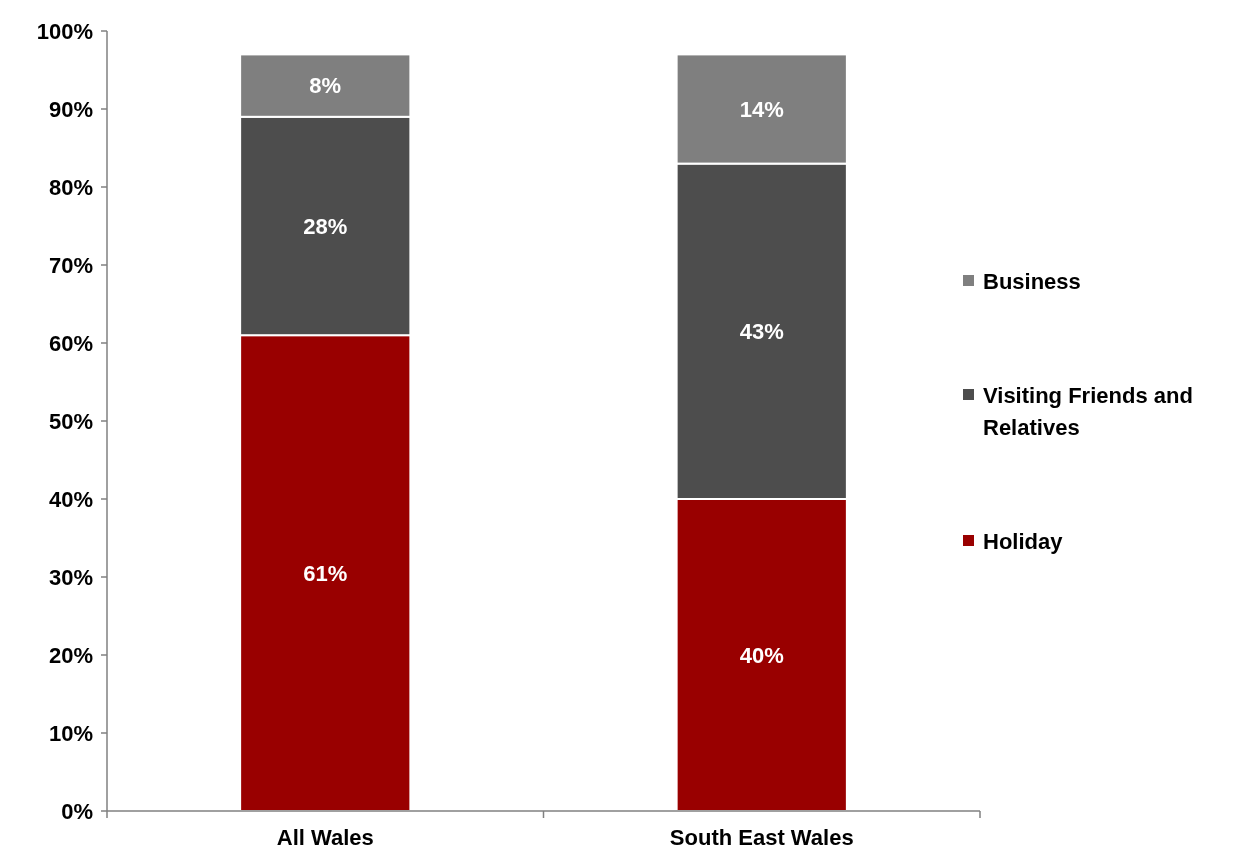 This screenshot has height=857, width=1244. What do you see at coordinates (325, 86) in the screenshot?
I see `data-label: 8%` at bounding box center [325, 86].